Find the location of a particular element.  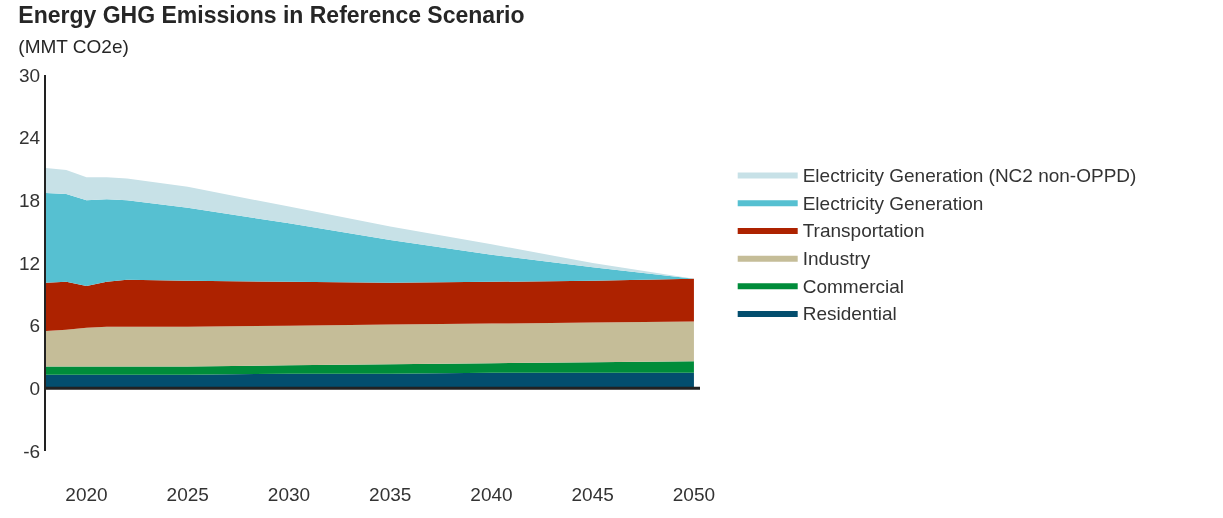

x-tick-label: 2020 is located at coordinates (86, 494).